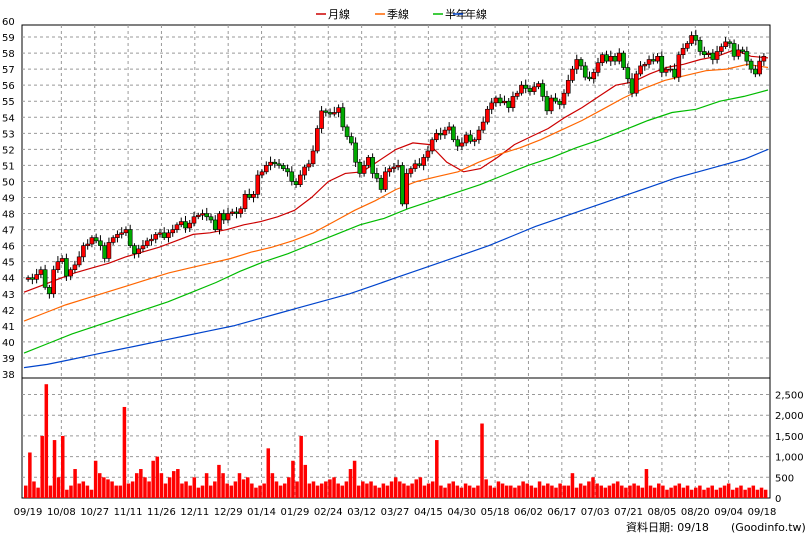  What do you see at coordinates (667, 527) in the screenshot?
I see `data-date-label: 資料日期: 09/18` at bounding box center [667, 527].